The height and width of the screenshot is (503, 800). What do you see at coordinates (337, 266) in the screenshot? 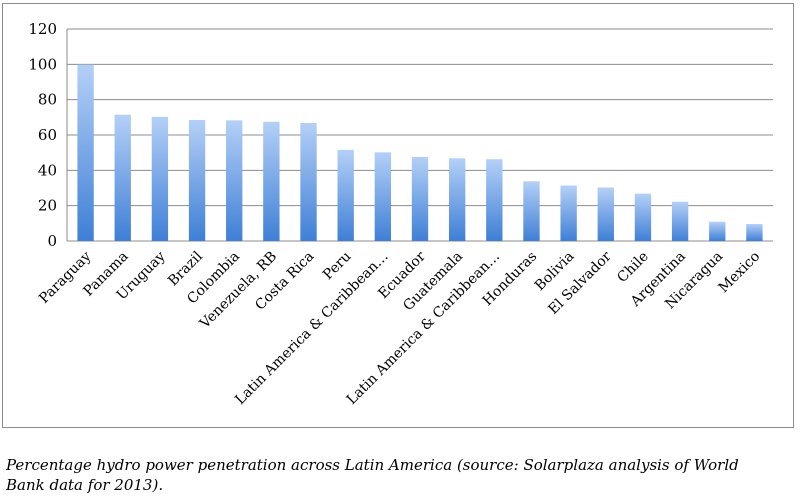
I see `x-tick-label: Peru` at bounding box center [337, 266].